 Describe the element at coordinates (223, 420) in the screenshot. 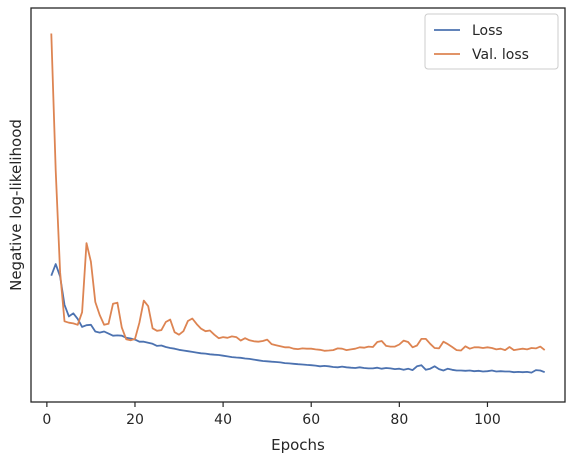

I see `x-tick-label: 40` at that location.